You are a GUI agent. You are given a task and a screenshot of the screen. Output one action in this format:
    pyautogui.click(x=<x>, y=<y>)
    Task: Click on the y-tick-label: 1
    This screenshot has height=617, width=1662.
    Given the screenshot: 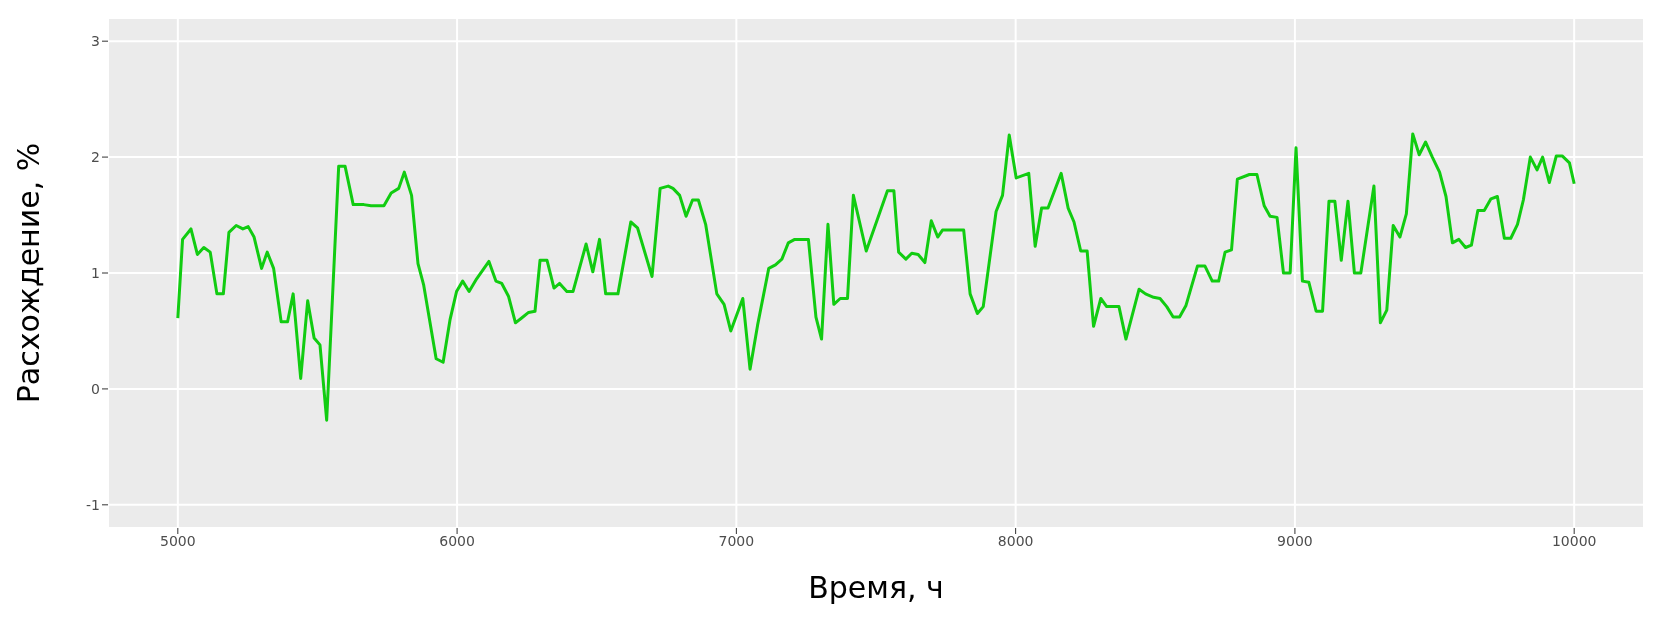 What is the action you would take?
    pyautogui.click(x=95, y=272)
    